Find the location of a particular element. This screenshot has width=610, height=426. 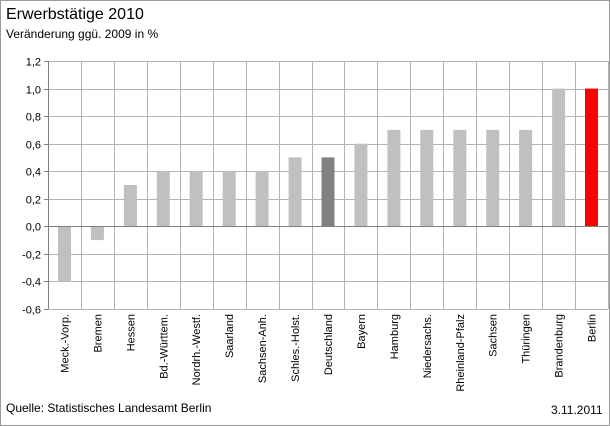

x-tick-label-11: Niedersachs. is located at coordinates (428, 346).